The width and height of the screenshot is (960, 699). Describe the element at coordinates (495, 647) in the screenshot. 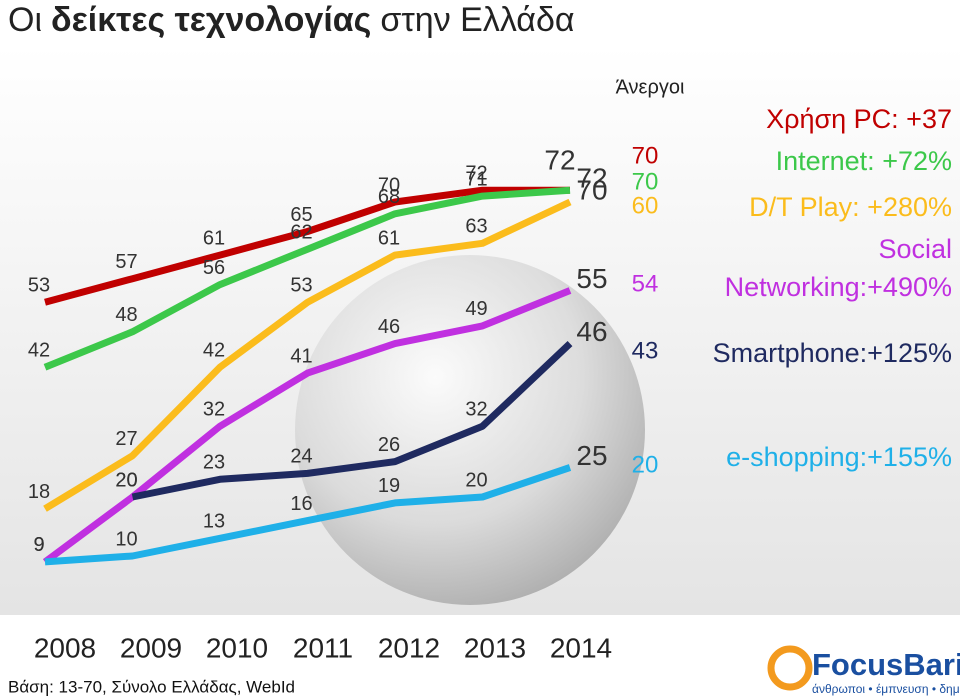

I see `x-tick-label: 2013` at that location.